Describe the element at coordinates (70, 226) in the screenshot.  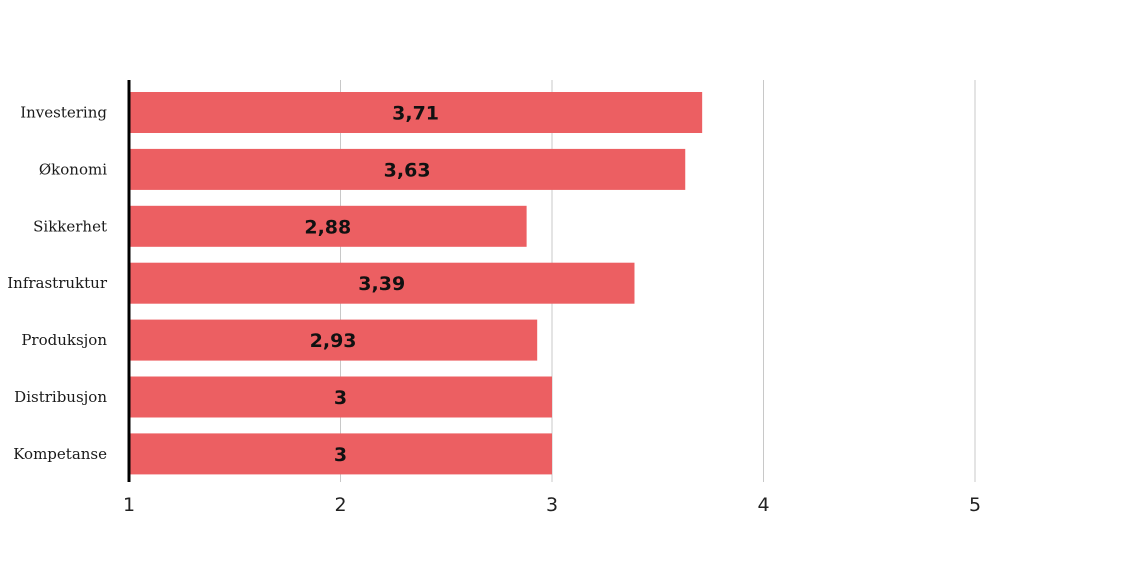
I see `category-label-2: Sikkerhet` at that location.